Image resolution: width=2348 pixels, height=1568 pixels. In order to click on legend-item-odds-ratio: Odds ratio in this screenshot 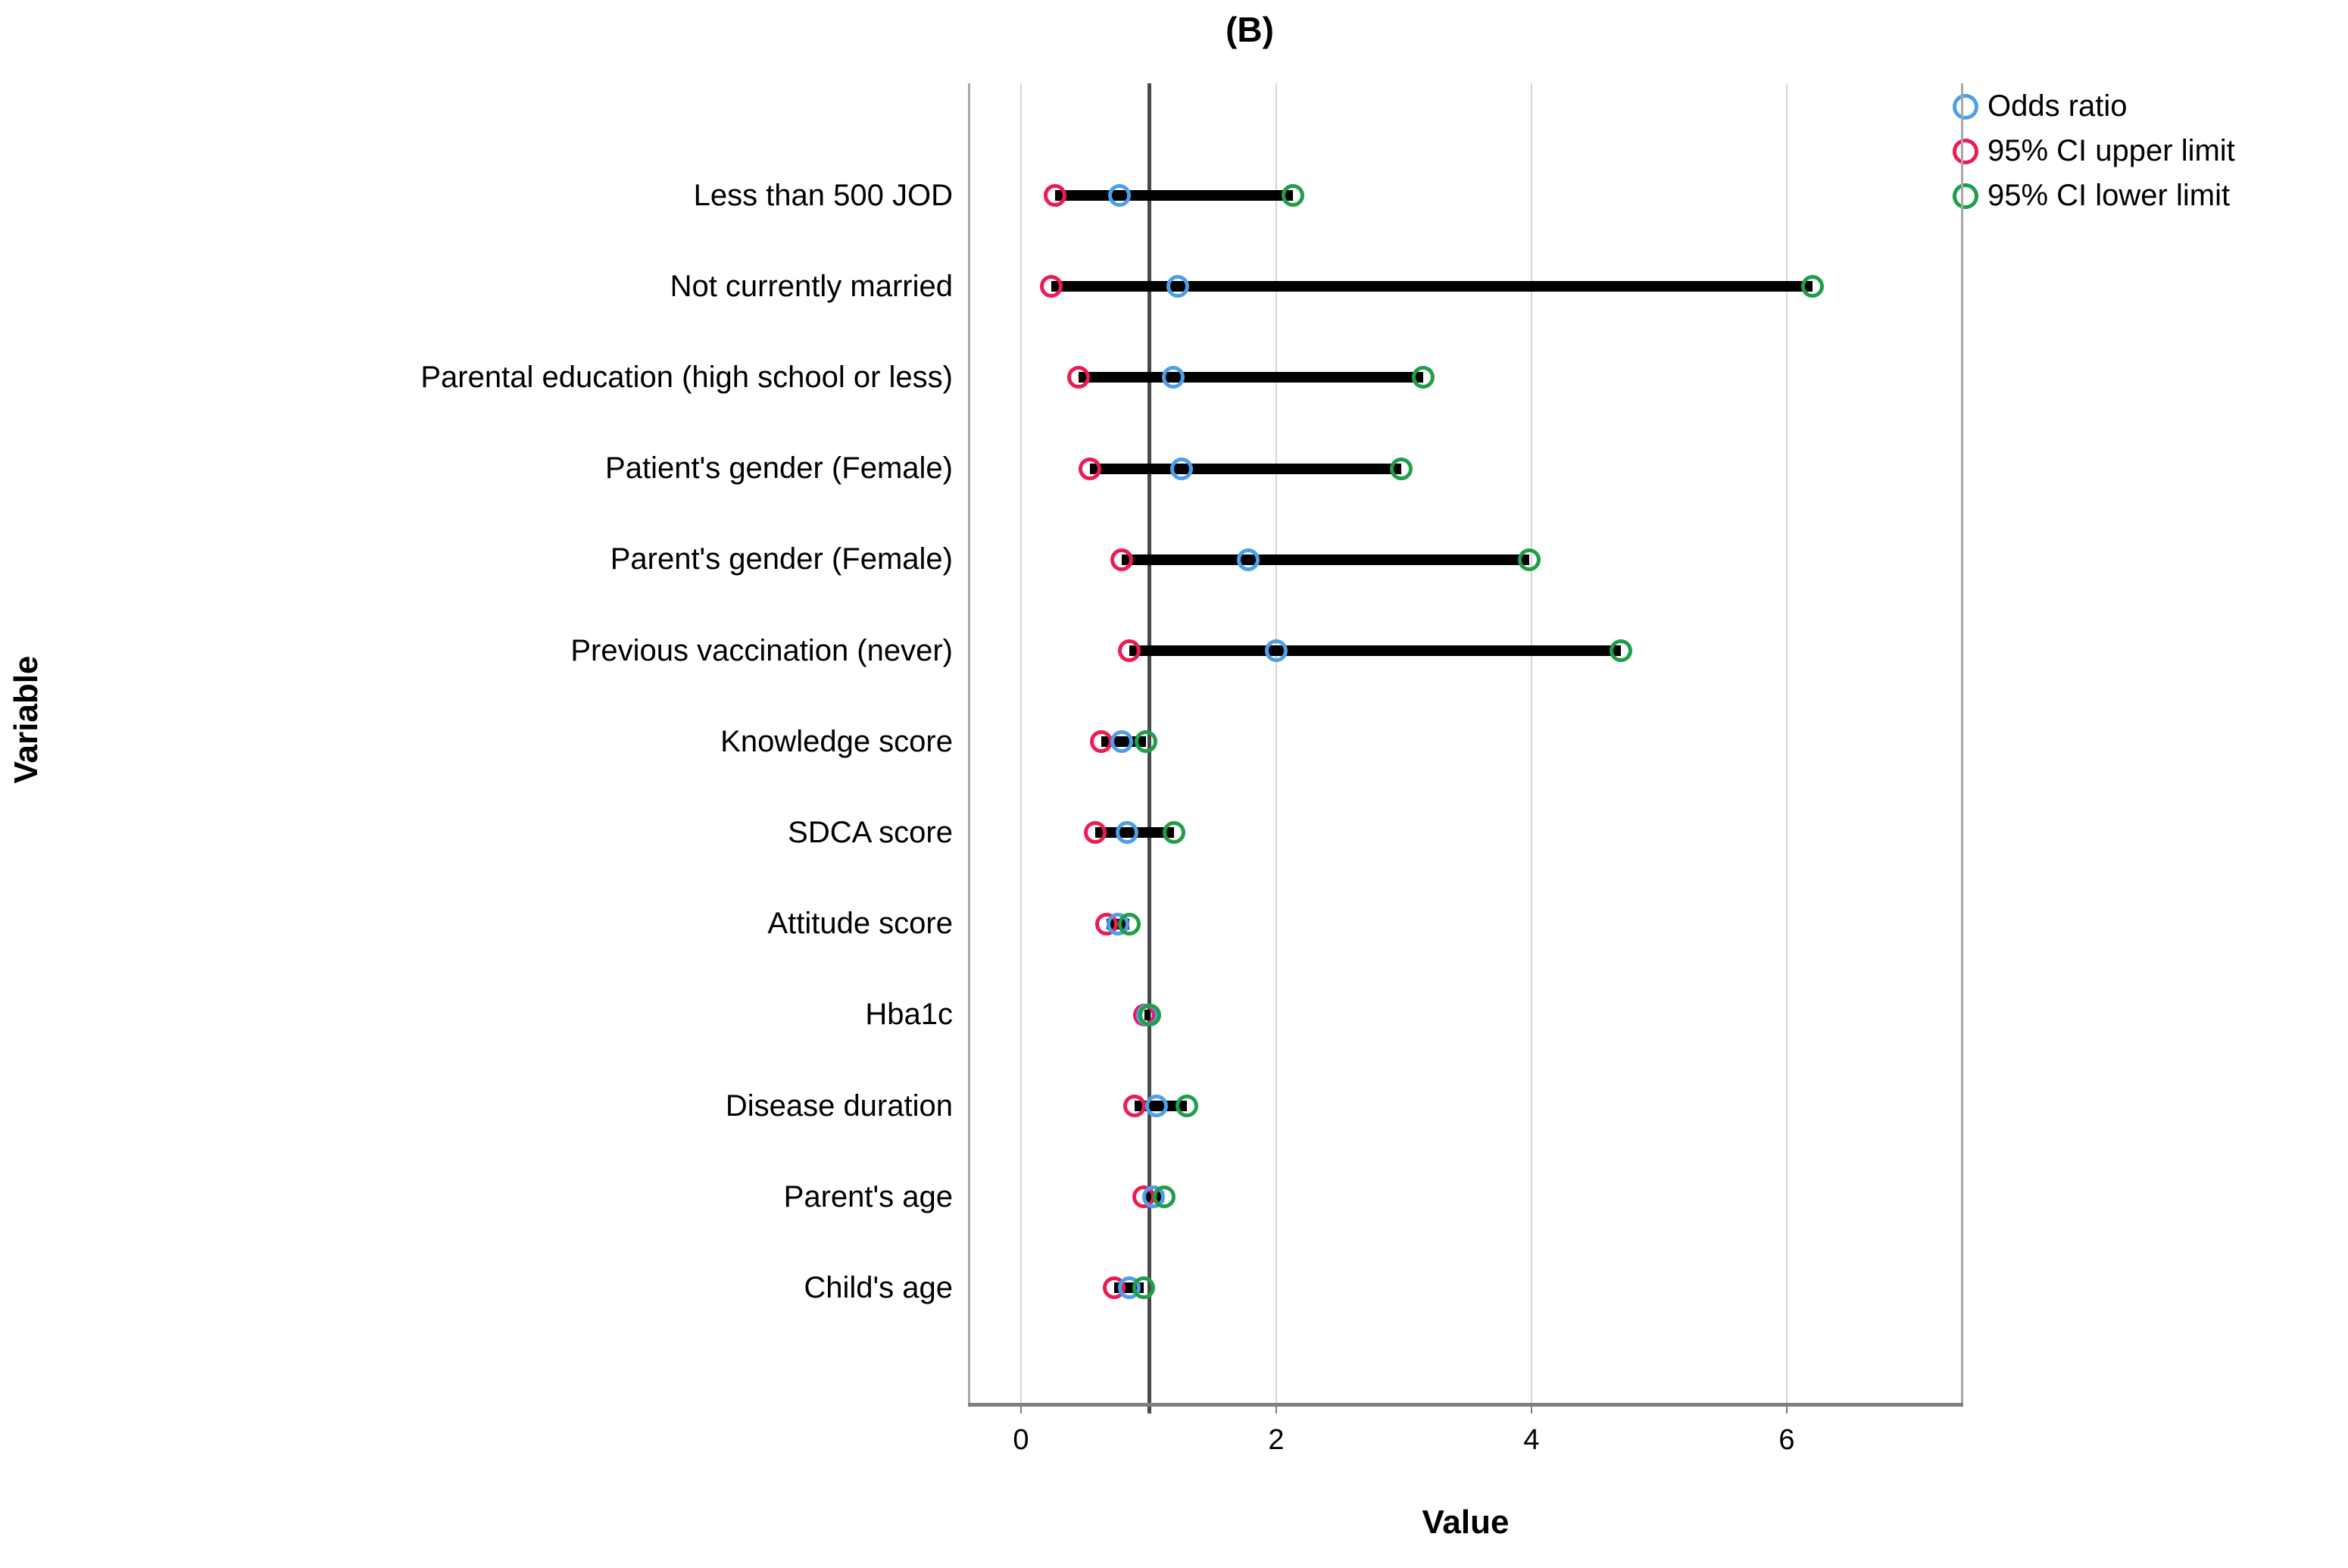, I will do `click(2094, 106)`.